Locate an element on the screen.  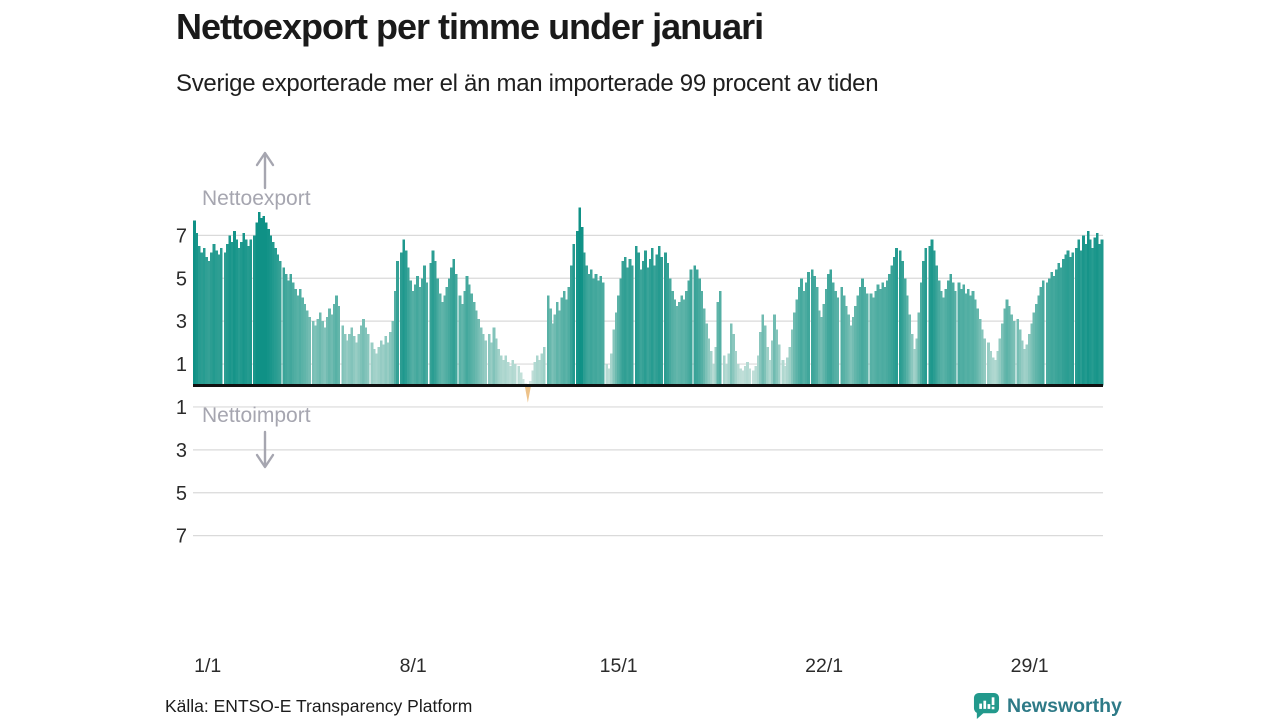
nettoexport-annotation: Nettoexport is located at coordinates (256, 198).